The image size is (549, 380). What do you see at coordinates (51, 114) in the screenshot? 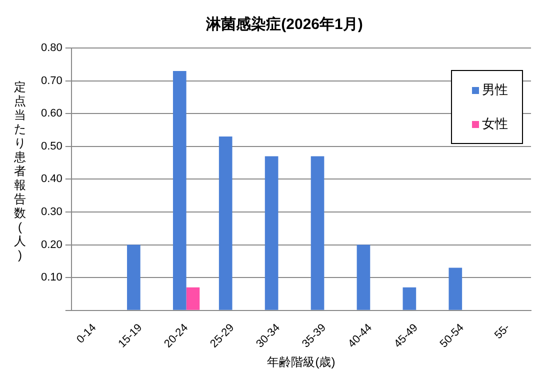
I see `y-tick-label: 0.60` at bounding box center [51, 114].